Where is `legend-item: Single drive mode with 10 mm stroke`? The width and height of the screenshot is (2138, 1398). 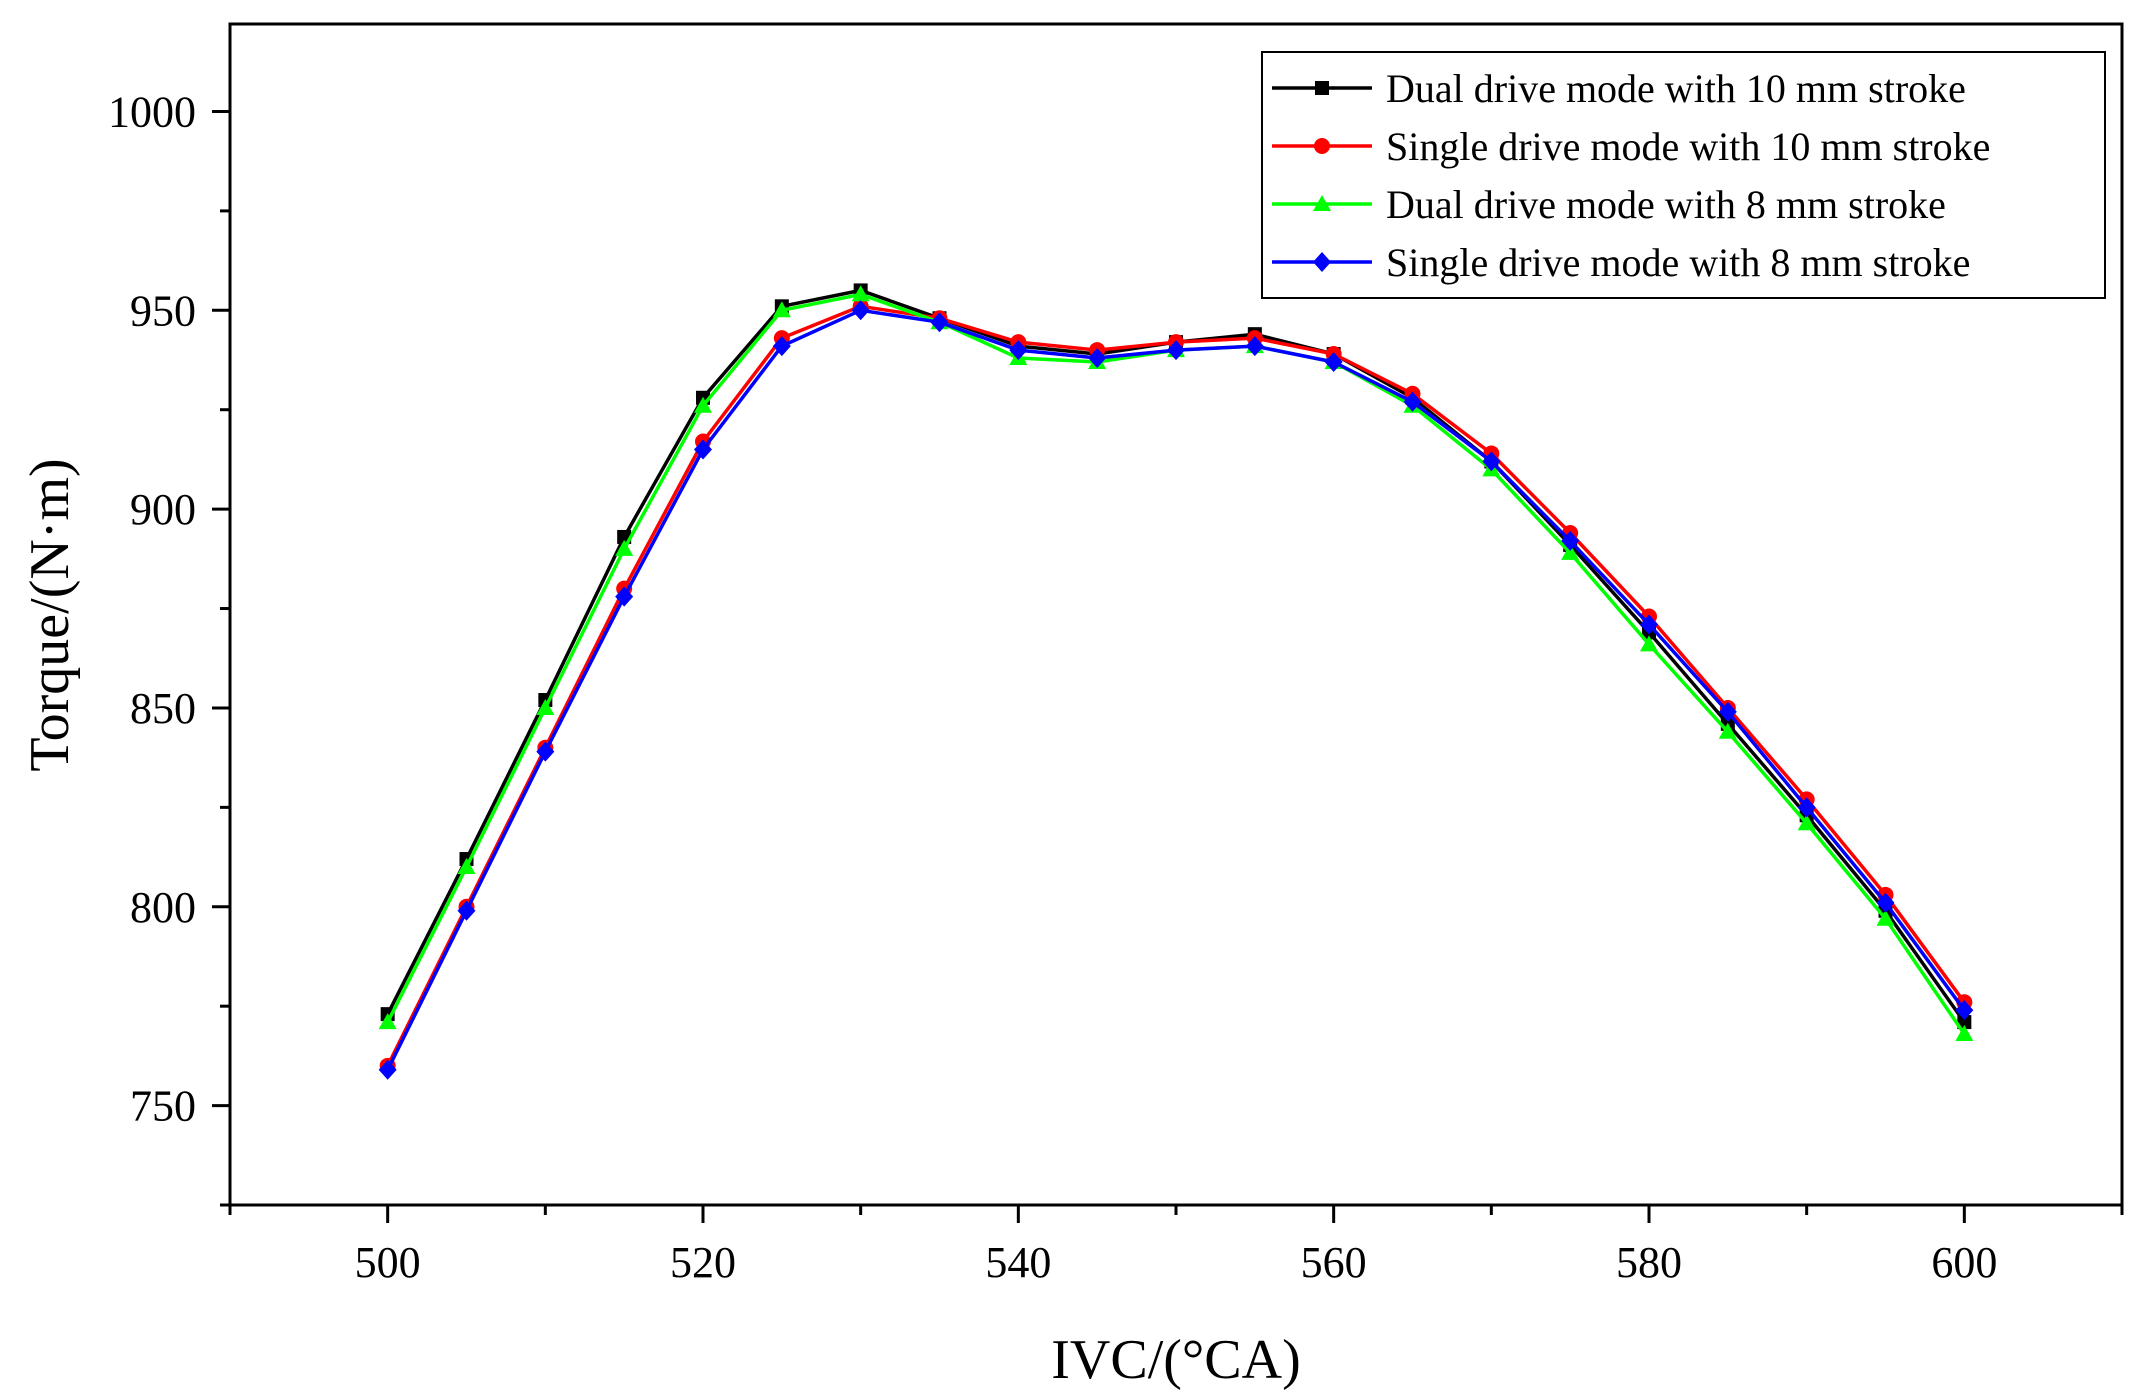 legend-item: Single drive mode with 10 mm stroke is located at coordinates (1631, 146).